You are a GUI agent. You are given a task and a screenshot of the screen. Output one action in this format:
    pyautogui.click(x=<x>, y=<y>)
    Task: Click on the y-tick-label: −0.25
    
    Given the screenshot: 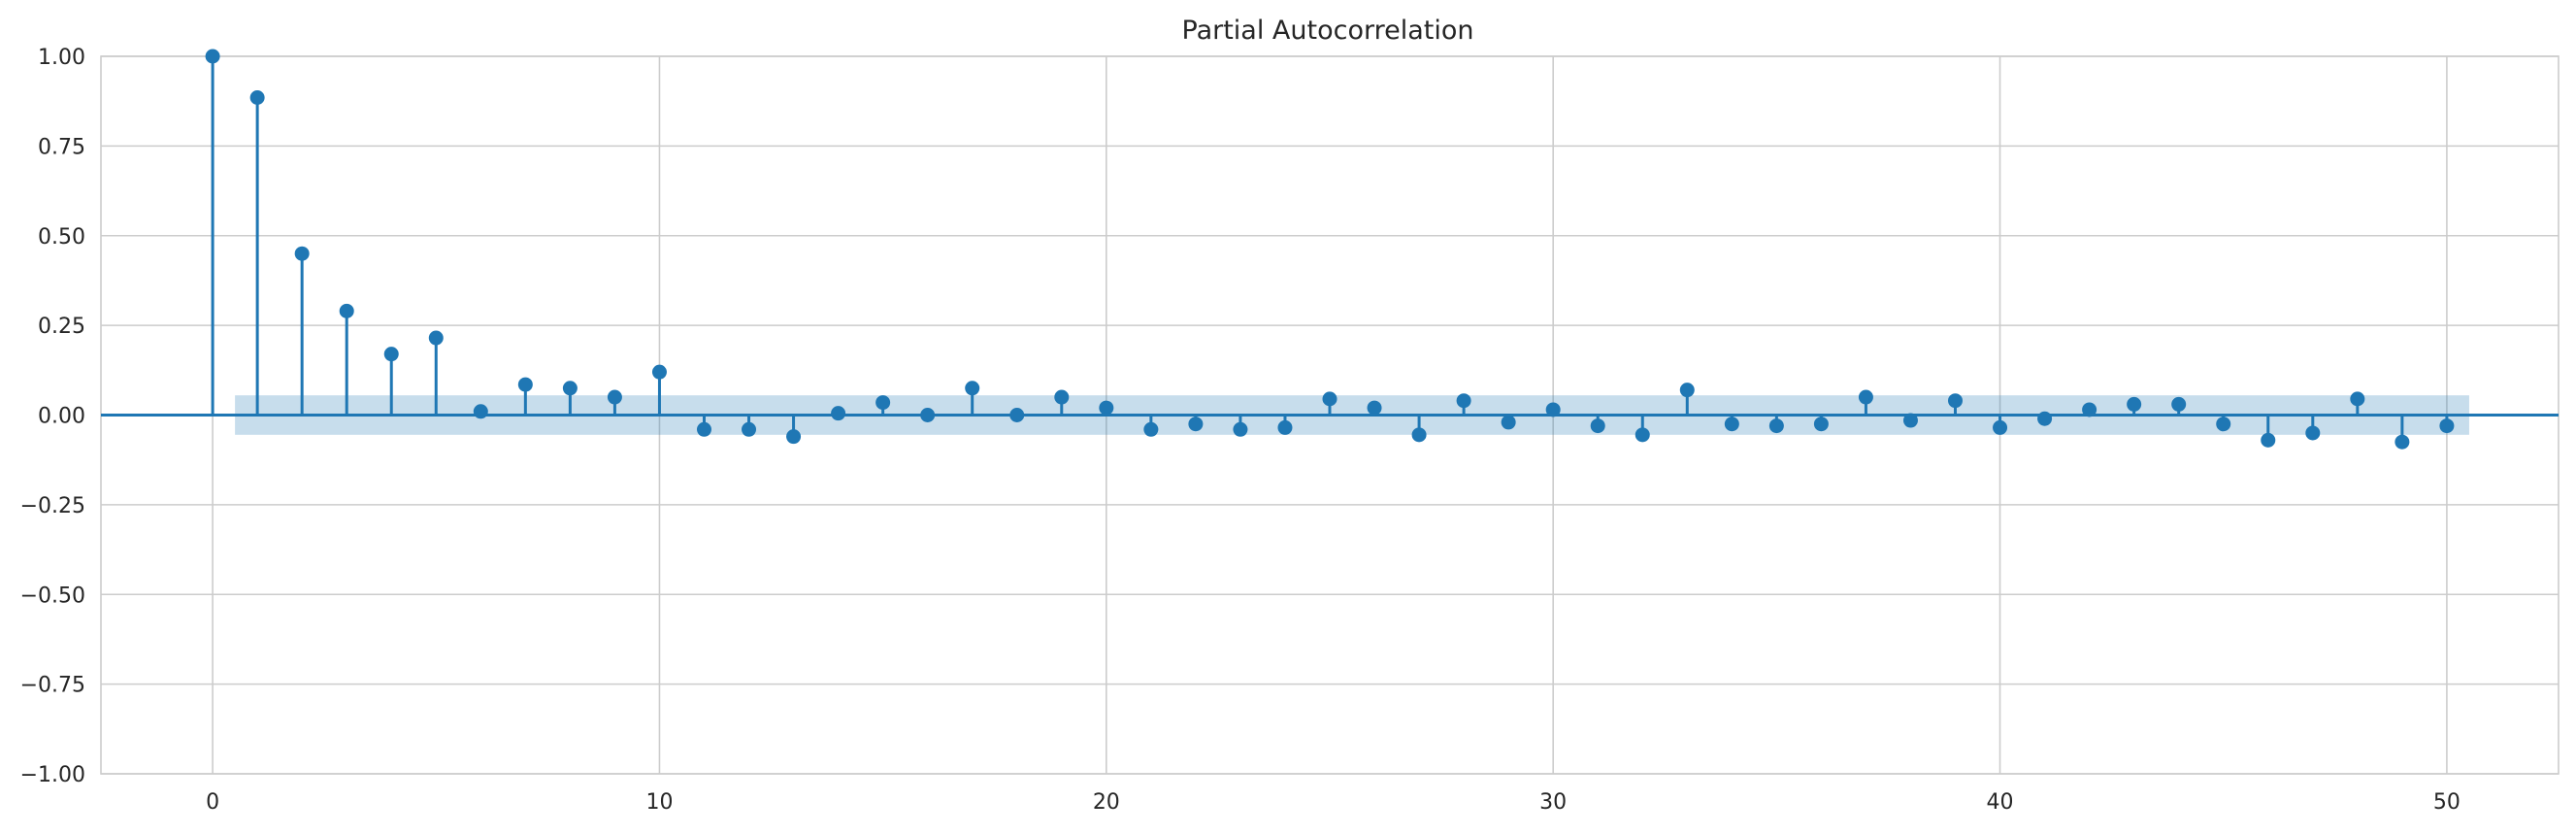 What is the action you would take?
    pyautogui.click(x=52, y=506)
    